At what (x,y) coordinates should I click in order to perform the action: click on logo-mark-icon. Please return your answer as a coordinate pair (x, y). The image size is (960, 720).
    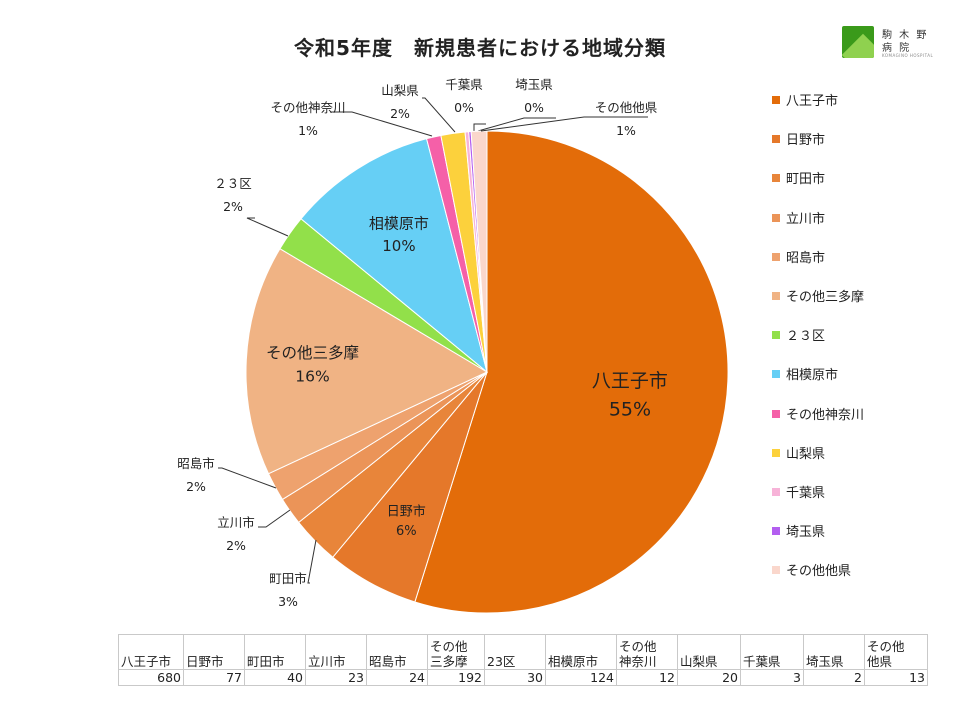
    Looking at the image, I should click on (858, 42).